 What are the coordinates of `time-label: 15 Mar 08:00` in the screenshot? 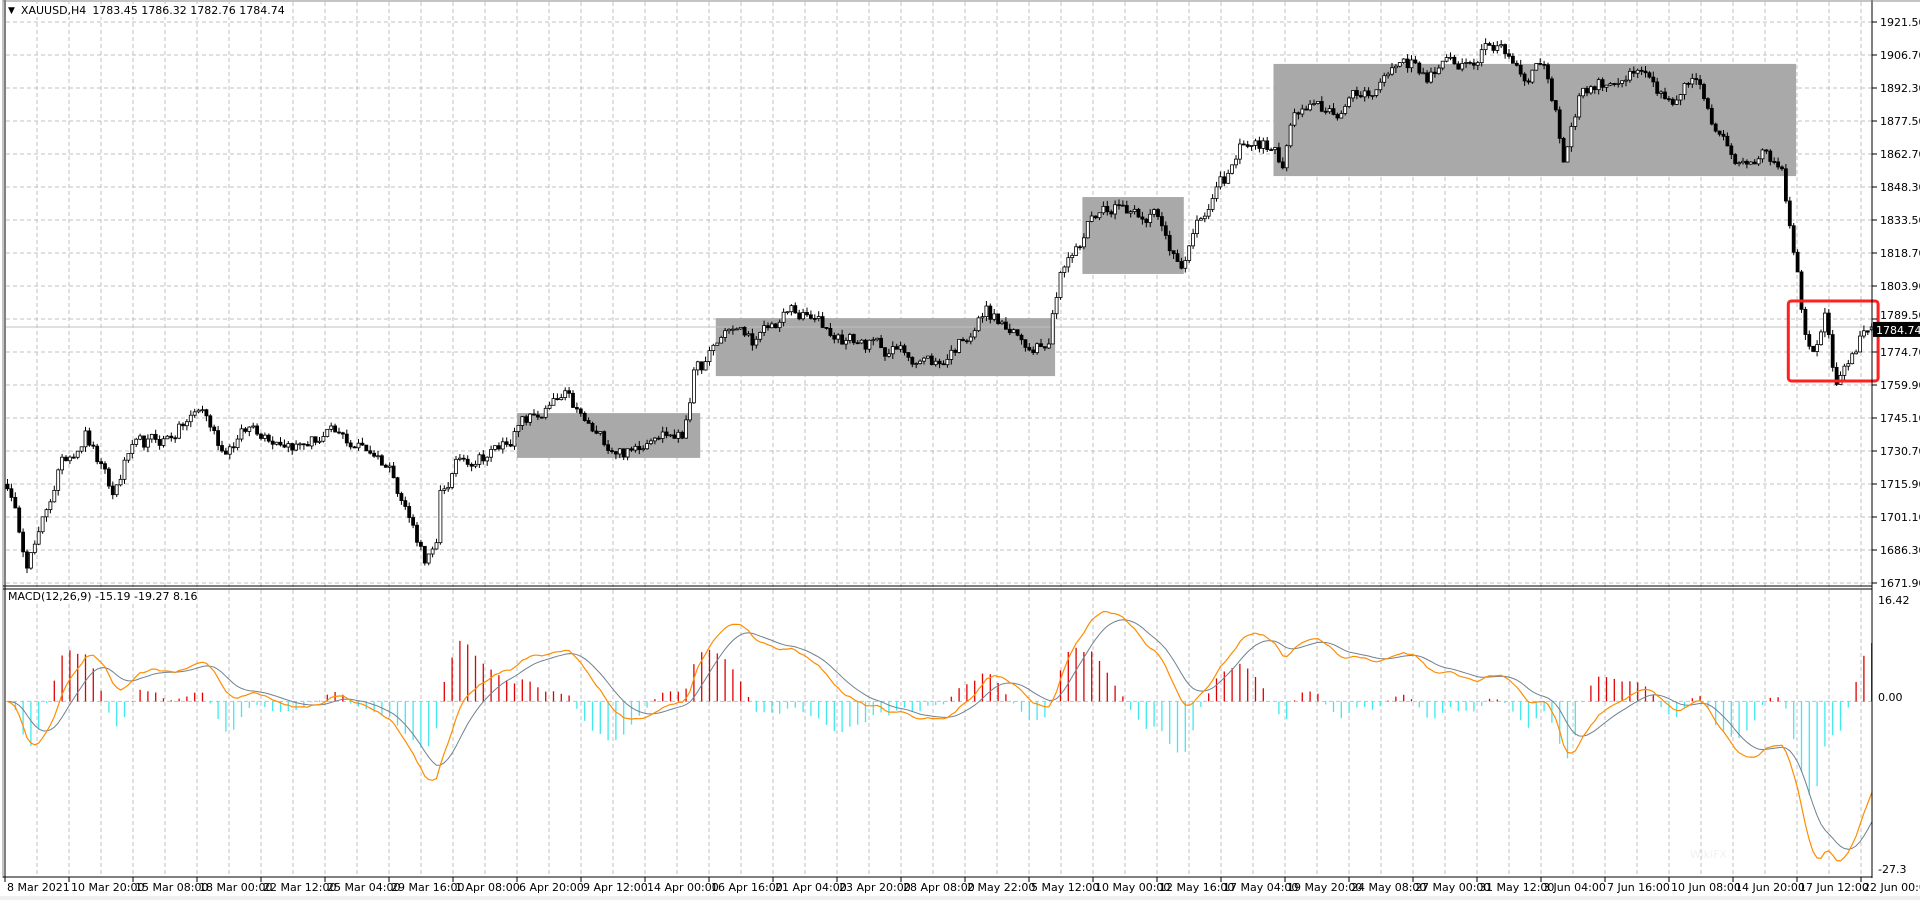 It's located at (171, 887).